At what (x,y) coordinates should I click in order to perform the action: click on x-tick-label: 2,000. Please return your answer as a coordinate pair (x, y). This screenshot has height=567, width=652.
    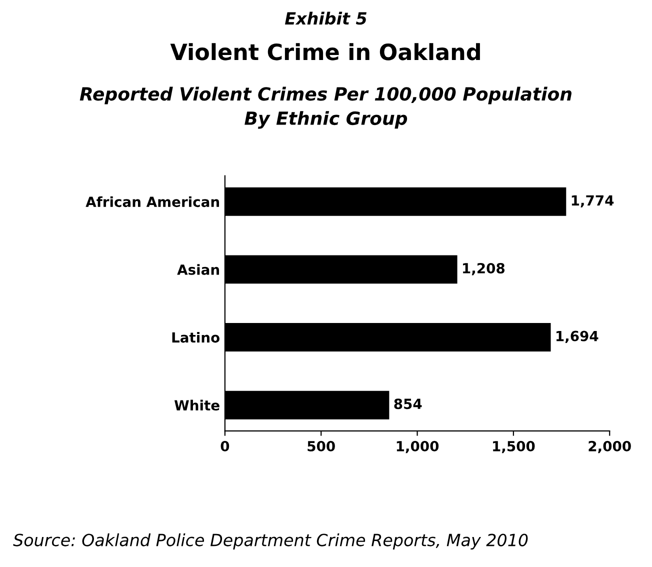
    Looking at the image, I should click on (609, 447).